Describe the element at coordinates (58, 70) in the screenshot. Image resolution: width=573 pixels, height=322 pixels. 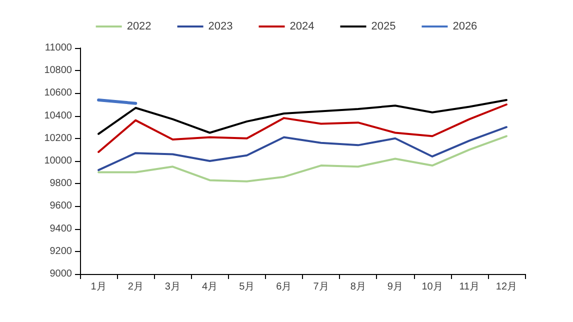
I see `y-tick-label: 10800` at that location.